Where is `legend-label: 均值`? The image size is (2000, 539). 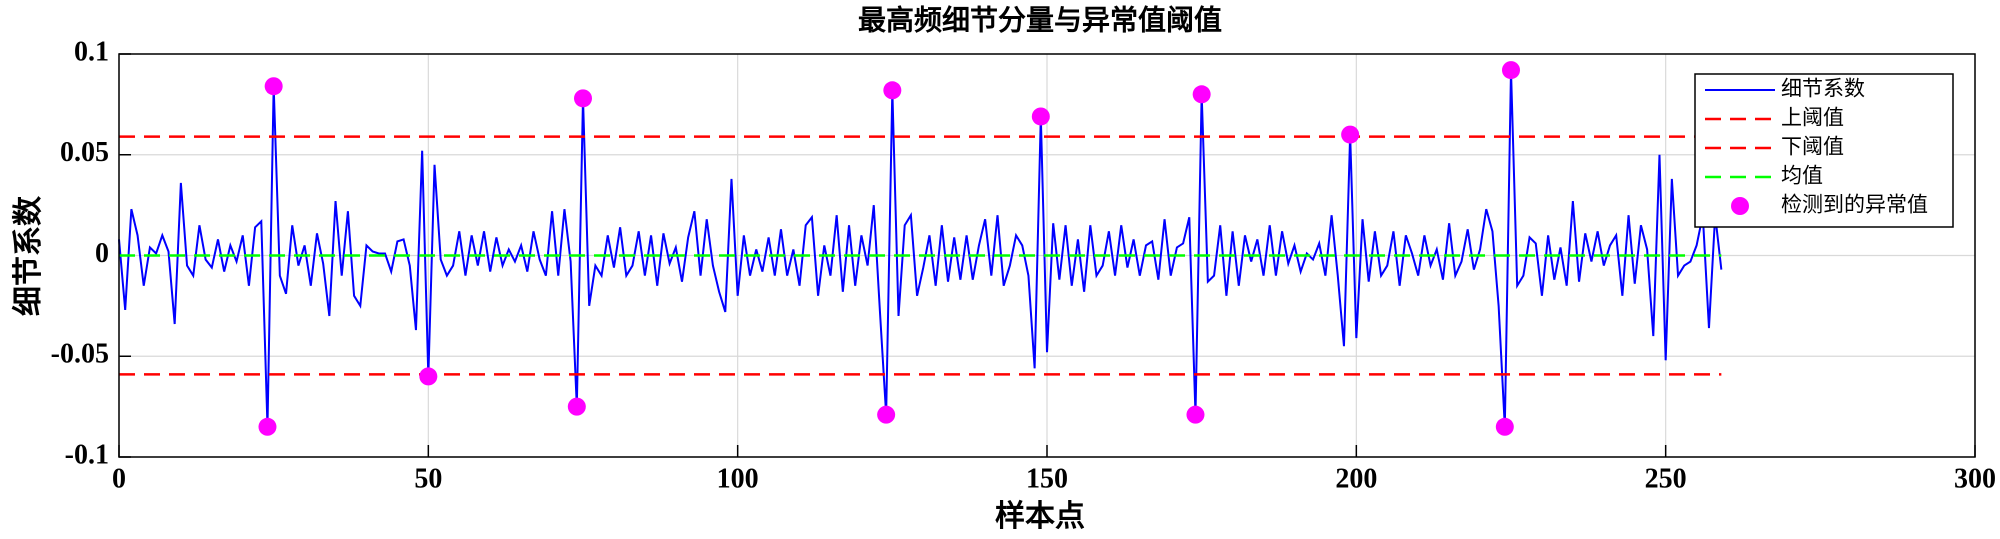 legend-label: 均值 is located at coordinates (1802, 176).